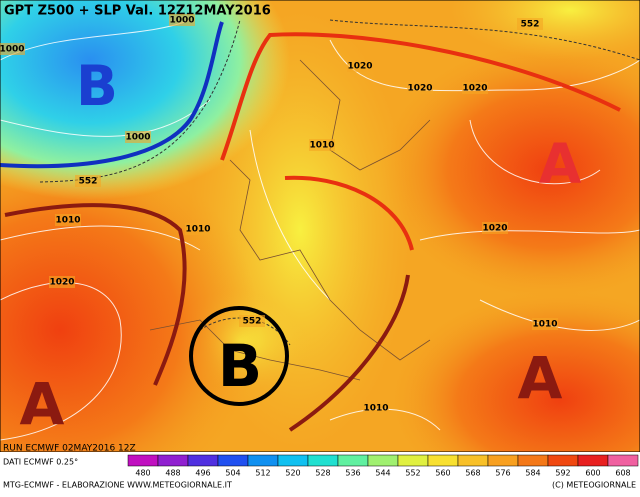 The height and width of the screenshot is (497, 640). What do you see at coordinates (232, 473) in the screenshot?
I see `colorbar-tick: 504` at bounding box center [232, 473].